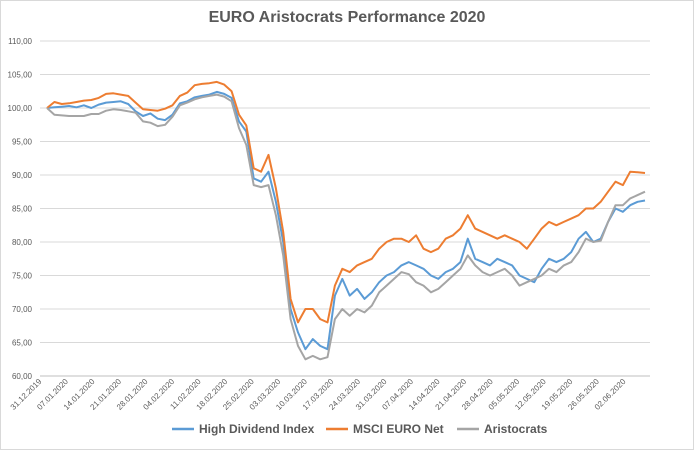 Image resolution: width=694 pixels, height=450 pixels. Describe the element at coordinates (20, 108) in the screenshot. I see `y-tick-label: 100,00` at that location.